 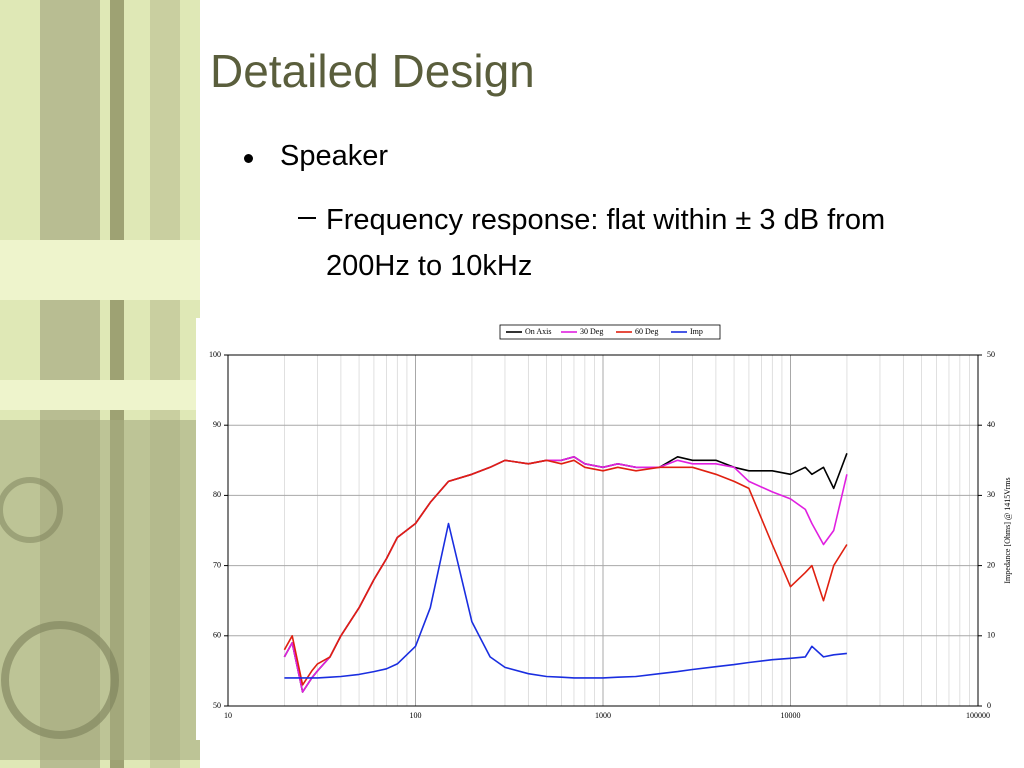 What do you see at coordinates (791, 715) in the screenshot?
I see `x-tick-label: 10000` at bounding box center [791, 715].